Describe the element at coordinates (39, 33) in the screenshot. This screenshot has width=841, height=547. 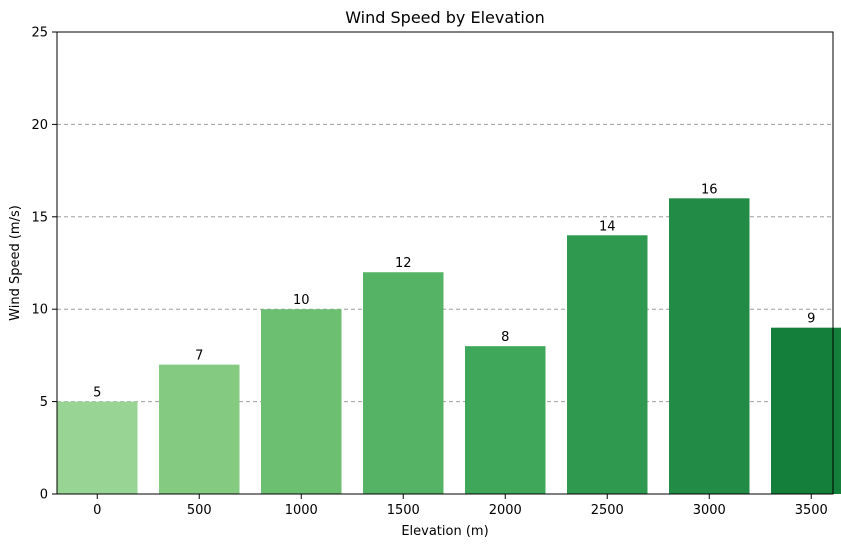
I see `y-tick-label: 25` at that location.